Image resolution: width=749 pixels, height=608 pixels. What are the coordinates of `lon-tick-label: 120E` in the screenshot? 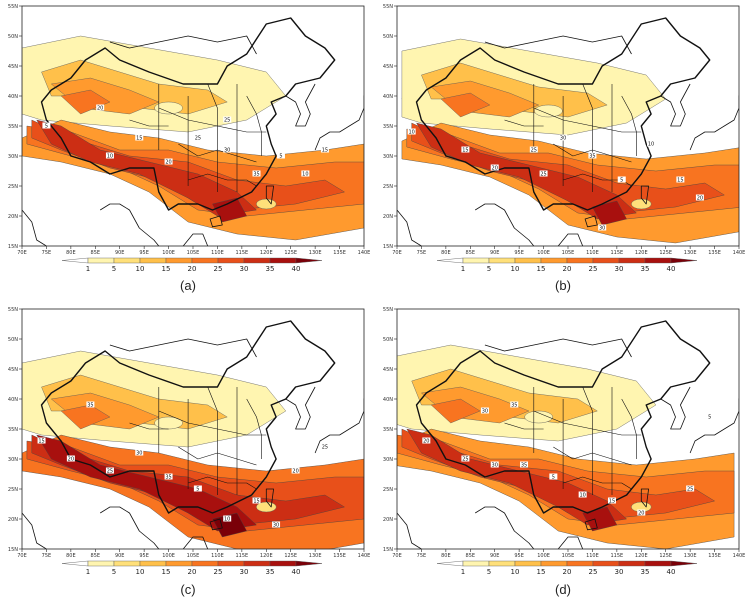 It's located at (641, 556).